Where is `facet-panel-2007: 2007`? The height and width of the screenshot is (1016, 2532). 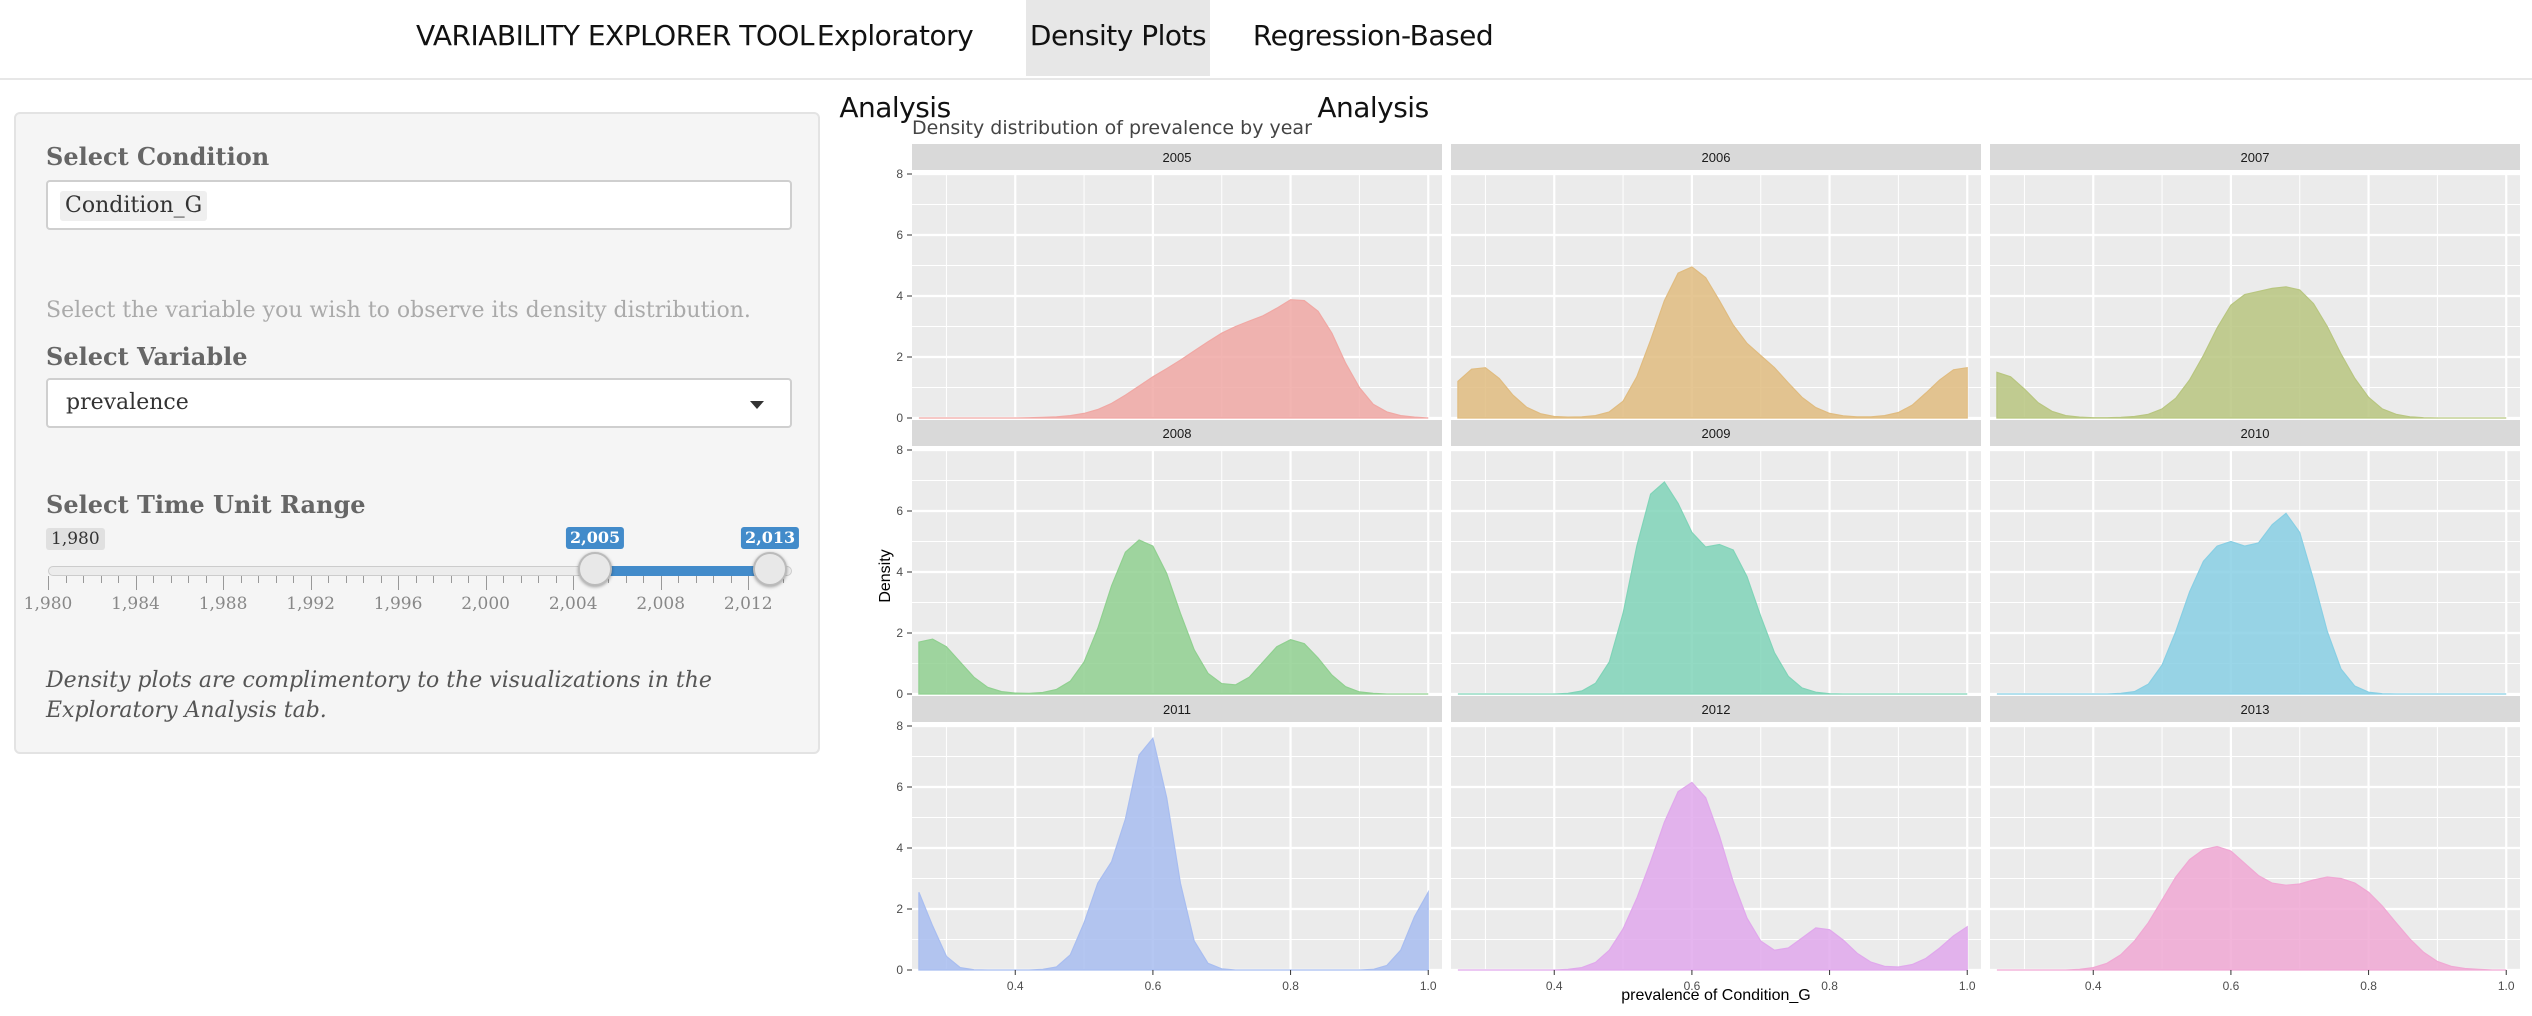 facet-panel-2007: 2007 is located at coordinates (2255, 282).